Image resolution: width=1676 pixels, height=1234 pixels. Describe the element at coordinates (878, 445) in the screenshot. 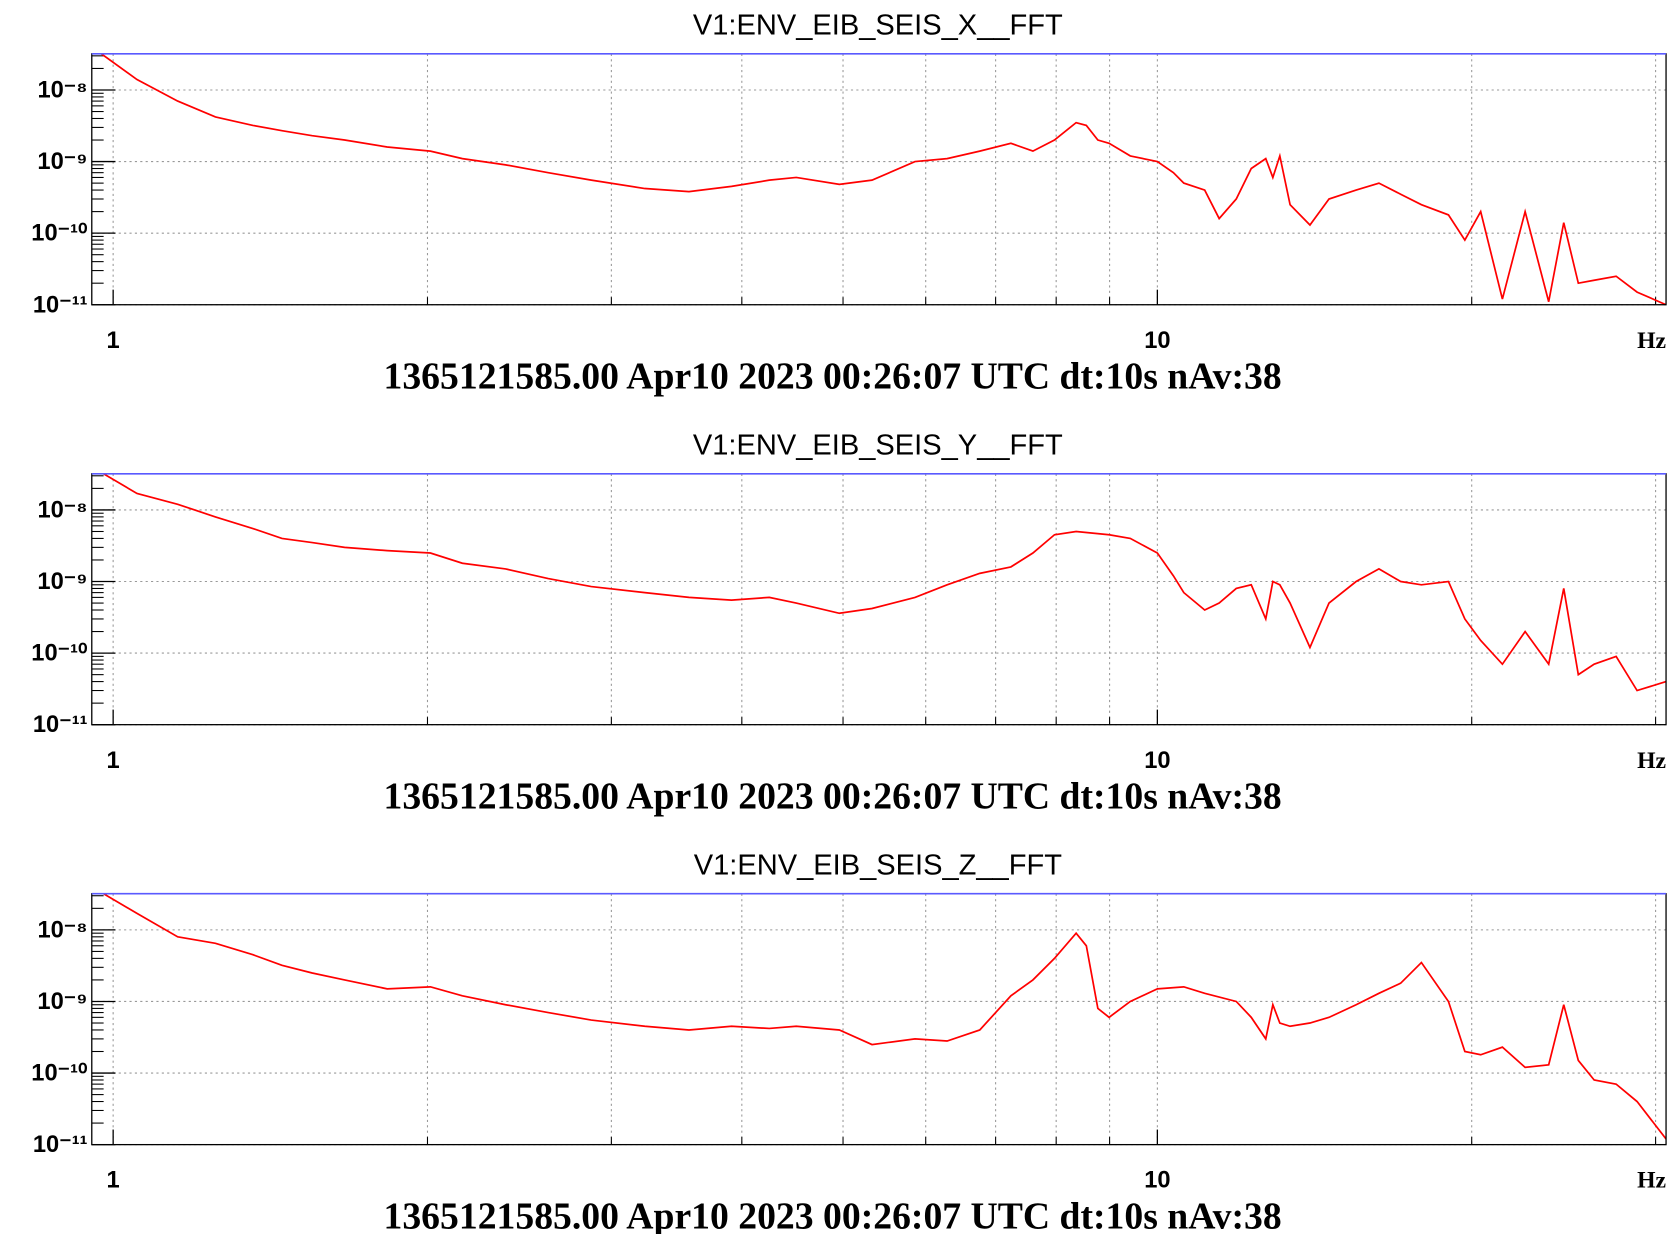

I see `chart-title: V1:ENV_EIB_SEIS_Y__FFT` at that location.